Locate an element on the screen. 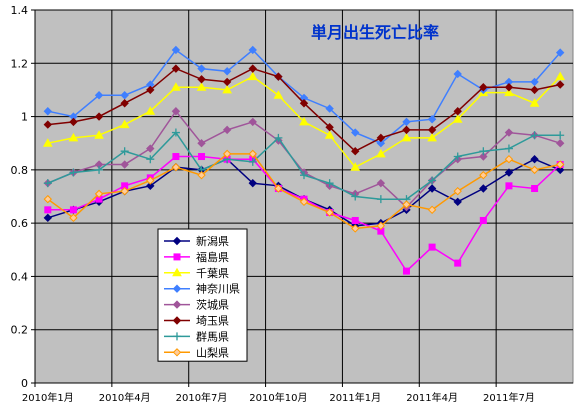  x-tick-label: 2011年7月 is located at coordinates (509, 397).